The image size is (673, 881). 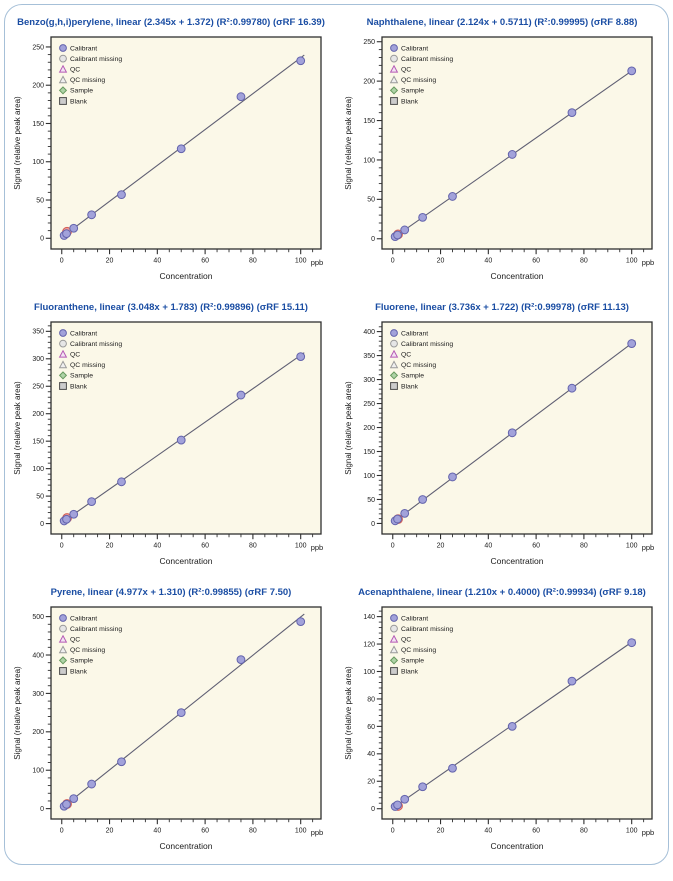 What do you see at coordinates (90, 343) in the screenshot?
I see `legend-item: Calibrant missing` at bounding box center [90, 343].